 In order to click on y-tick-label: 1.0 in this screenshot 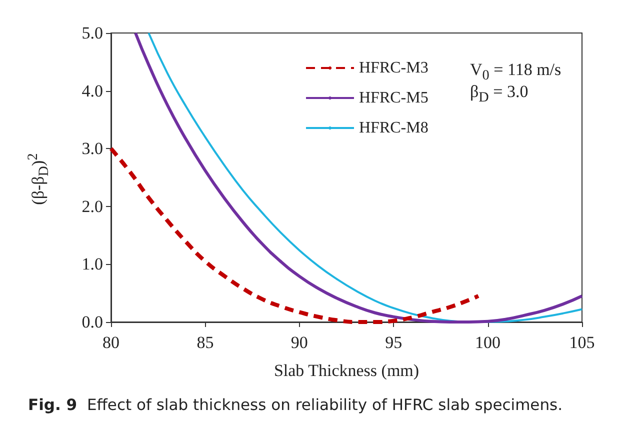, I will do `click(92, 264)`.